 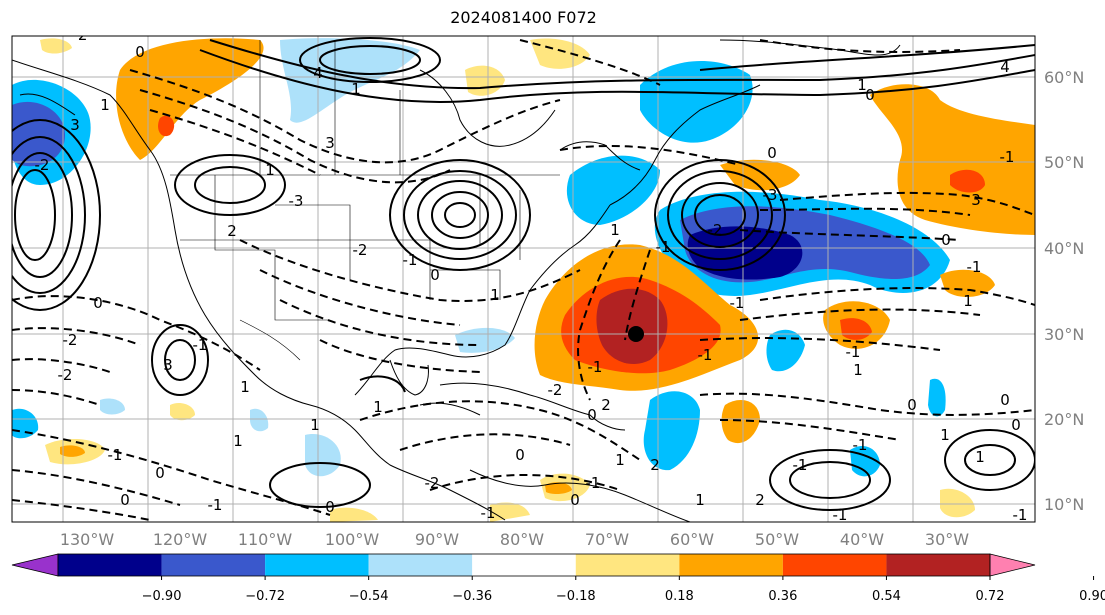 What do you see at coordinates (162, 596) in the screenshot?
I see `colorbar-tick-label: −0.90` at bounding box center [162, 596].